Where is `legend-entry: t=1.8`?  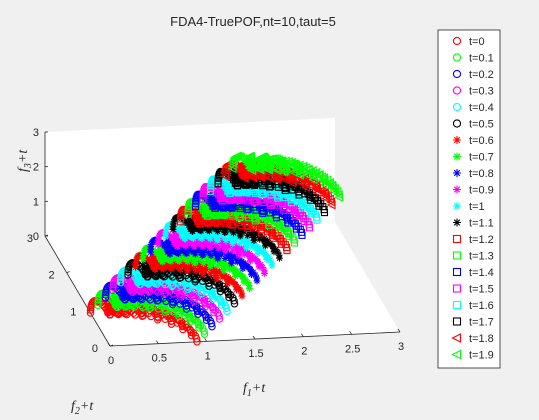 legend-entry: t=1.8 is located at coordinates (472, 339).